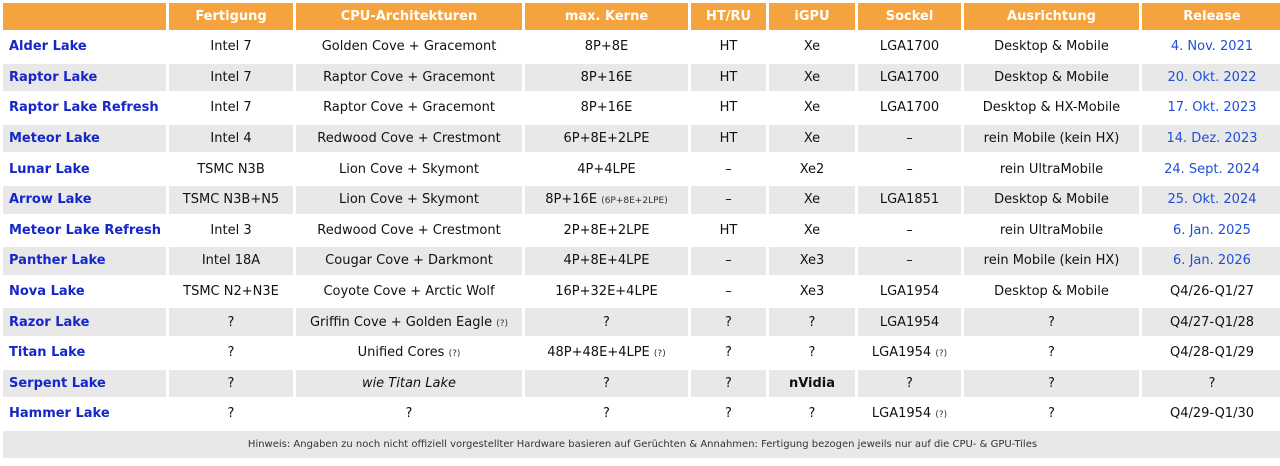 This screenshot has width=1280, height=466. I want to click on igpu-cell: Xe, so click(812, 47).